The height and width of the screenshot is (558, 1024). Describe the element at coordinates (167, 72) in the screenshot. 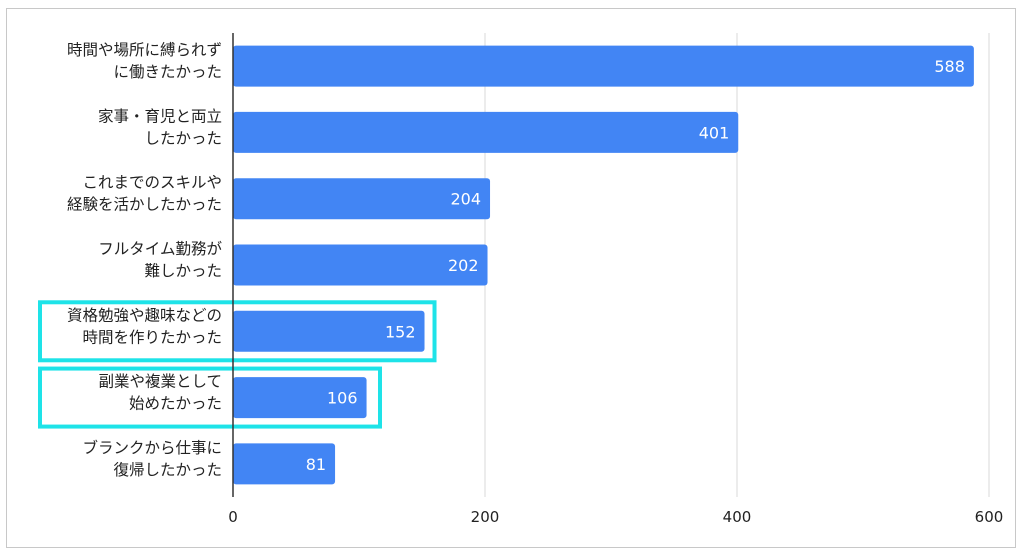

I see `category-label: に働きたかった` at that location.